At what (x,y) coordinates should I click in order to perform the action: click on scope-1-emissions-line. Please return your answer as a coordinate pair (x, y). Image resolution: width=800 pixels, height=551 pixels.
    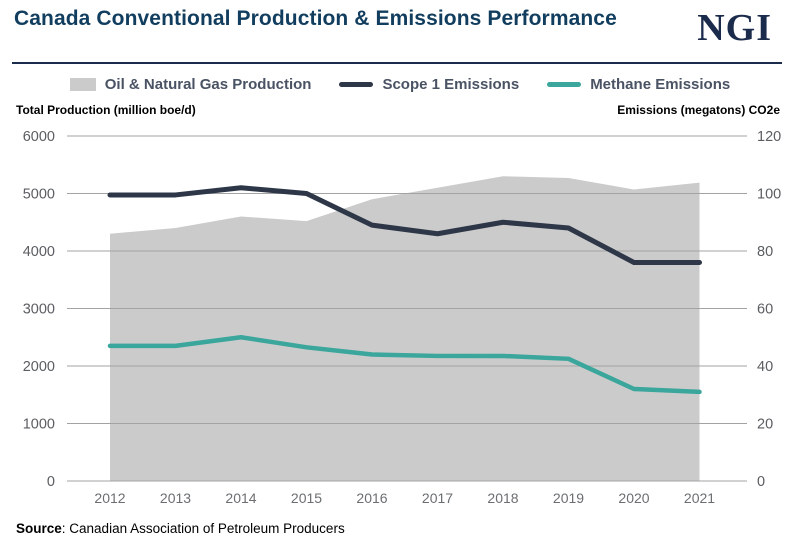
    Looking at the image, I should click on (404, 225).